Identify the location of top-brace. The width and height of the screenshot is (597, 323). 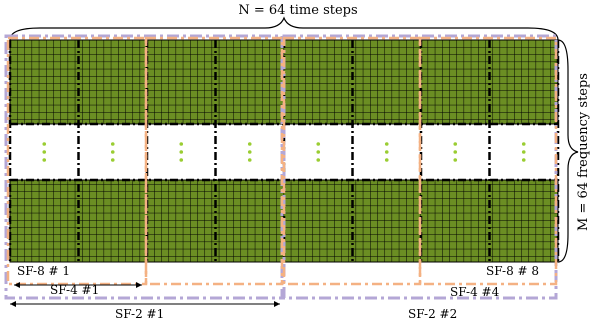
(284, 28).